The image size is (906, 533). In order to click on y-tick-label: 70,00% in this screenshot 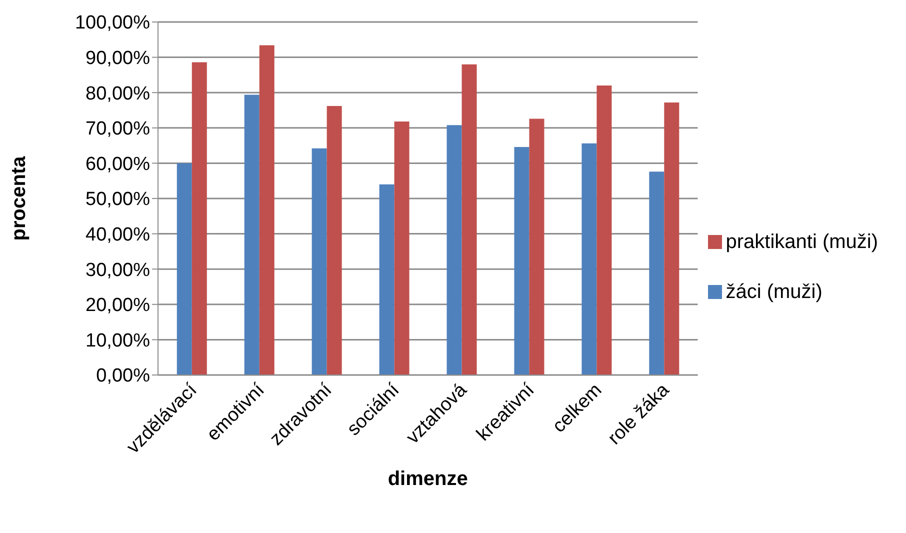, I will do `click(118, 129)`.